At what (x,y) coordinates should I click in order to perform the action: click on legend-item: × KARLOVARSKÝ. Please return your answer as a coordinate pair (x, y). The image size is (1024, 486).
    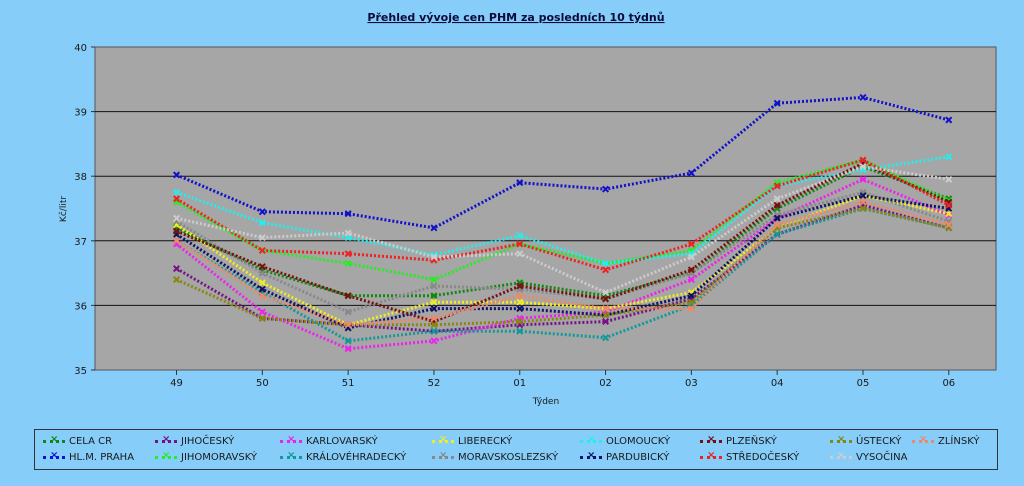
    Looking at the image, I should click on (329, 441).